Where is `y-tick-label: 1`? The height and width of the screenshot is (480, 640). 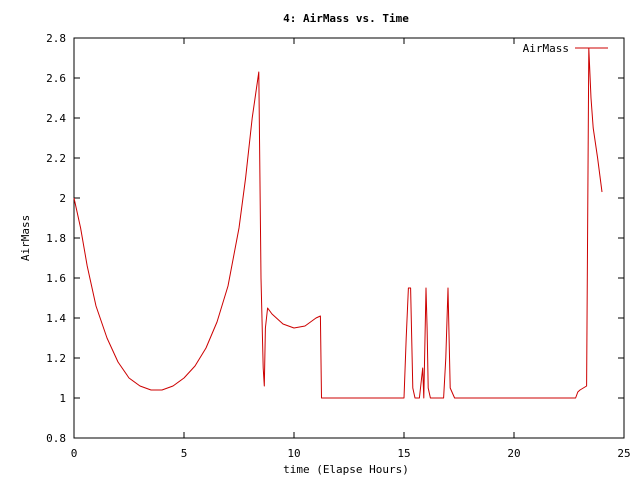 y-tick-label: 1 is located at coordinates (62, 398).